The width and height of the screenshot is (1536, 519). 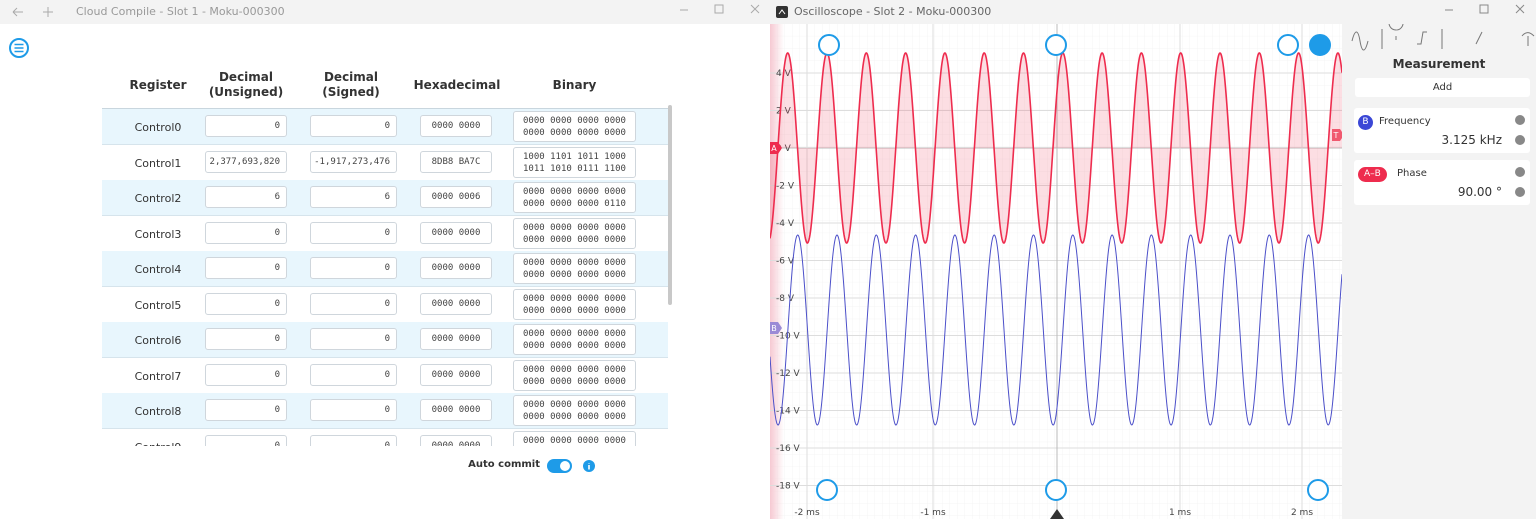 What do you see at coordinates (1412, 173) in the screenshot?
I see `measurement-name: Phase` at bounding box center [1412, 173].